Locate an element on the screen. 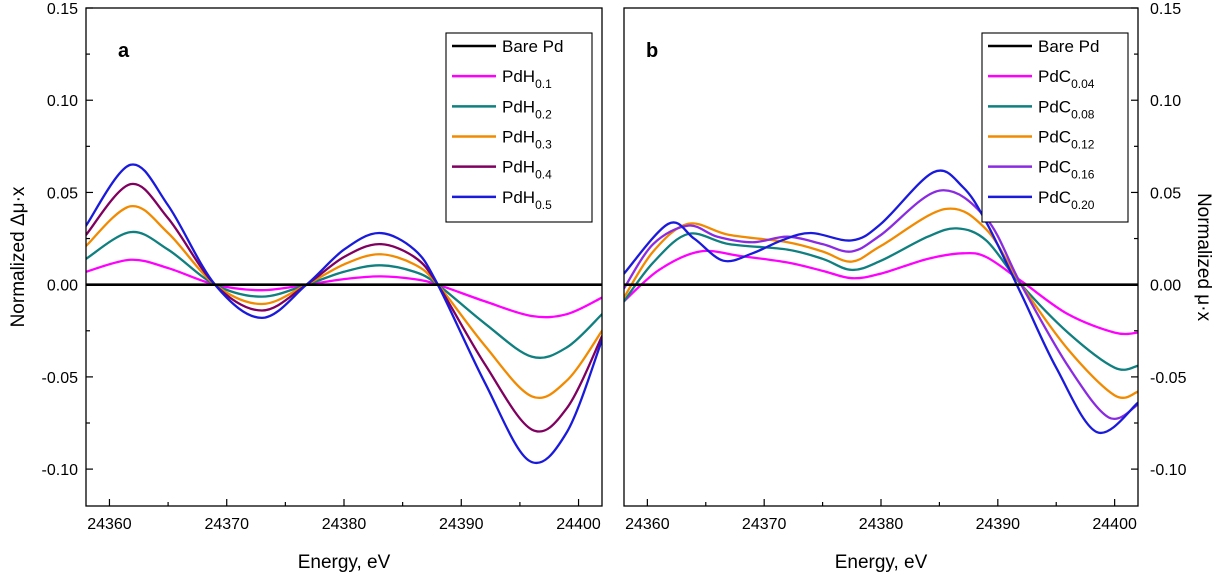 Image resolution: width=1217 pixels, height=574 pixels. legend-label: PdC0.16 is located at coordinates (1066, 170).